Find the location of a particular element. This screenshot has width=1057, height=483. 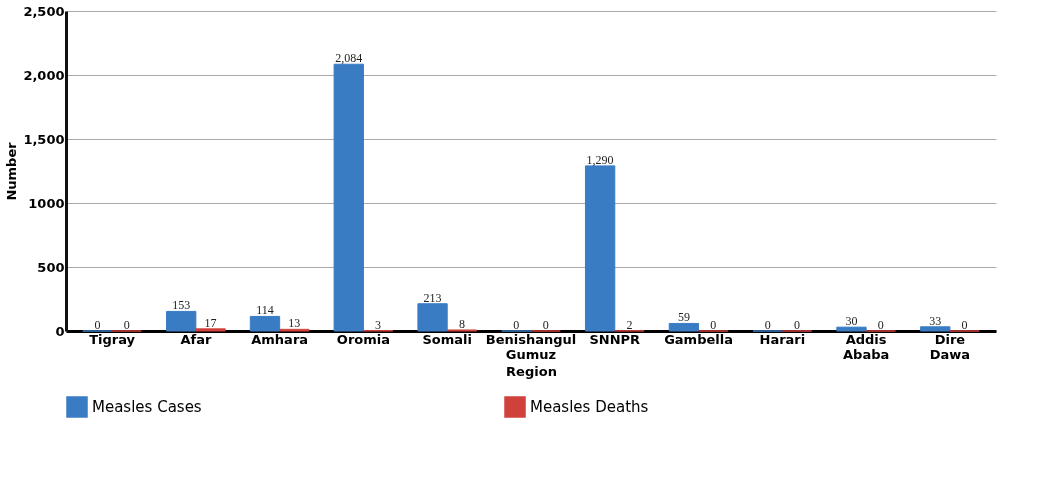

y-tick-label: 0 is located at coordinates (60, 331).